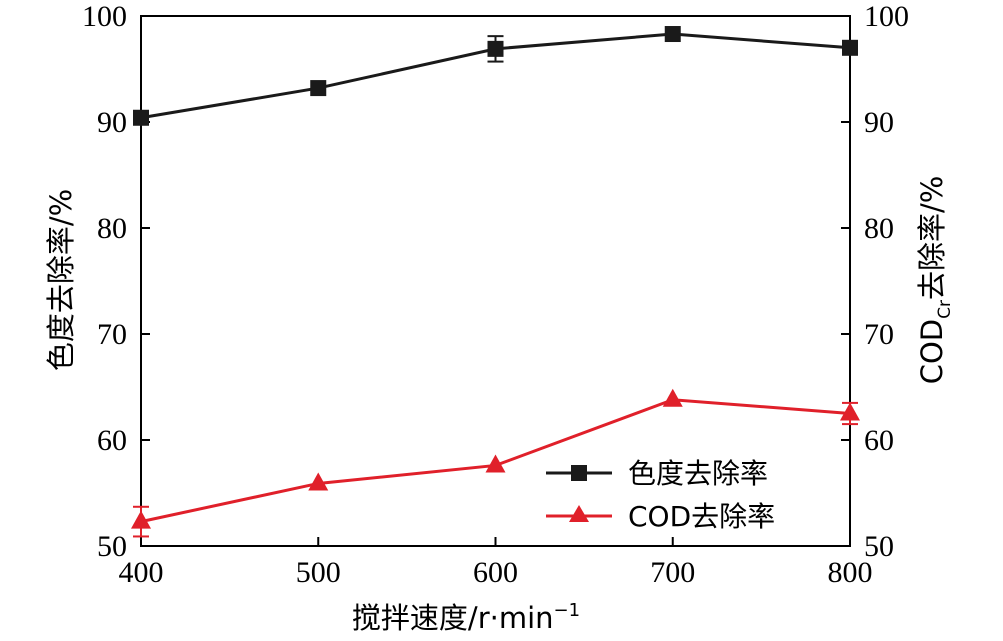 The width and height of the screenshot is (1003, 641). What do you see at coordinates (112, 228) in the screenshot?
I see `left-y-tick-label: 80` at bounding box center [112, 228].